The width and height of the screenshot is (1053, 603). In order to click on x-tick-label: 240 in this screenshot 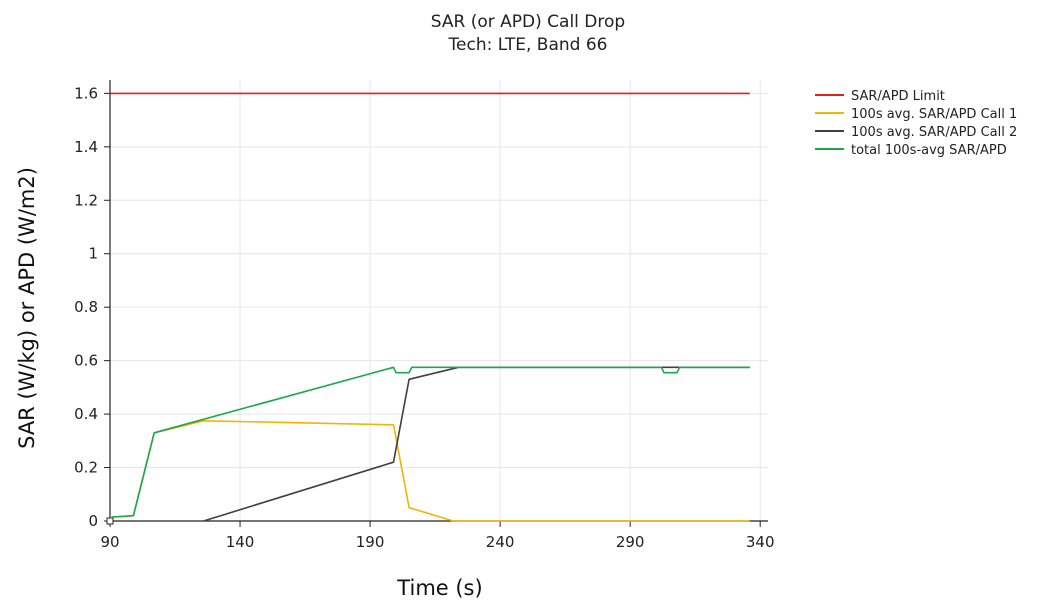, I will do `click(500, 542)`.